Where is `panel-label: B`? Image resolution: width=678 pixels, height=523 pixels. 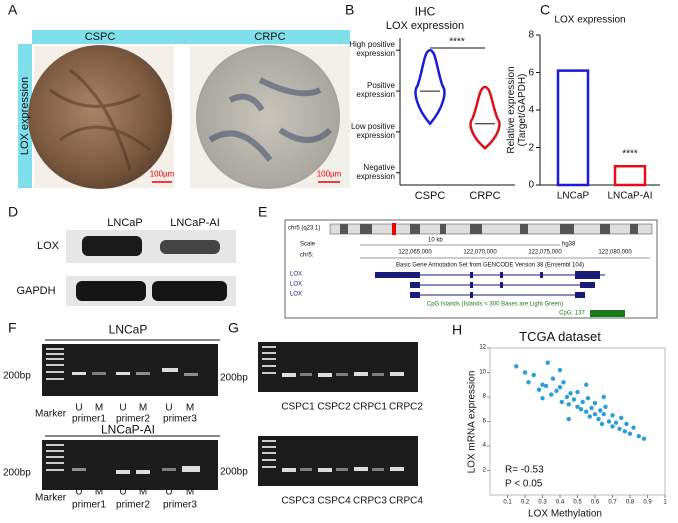
panel-label: B is located at coordinates (350, 9).